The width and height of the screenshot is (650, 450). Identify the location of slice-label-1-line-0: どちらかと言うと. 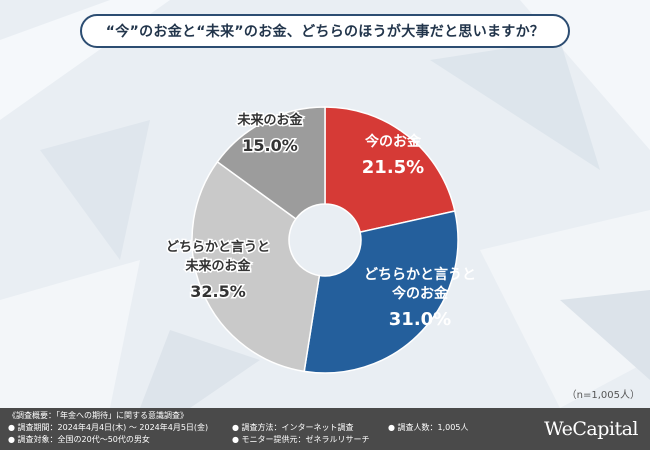
(420, 274).